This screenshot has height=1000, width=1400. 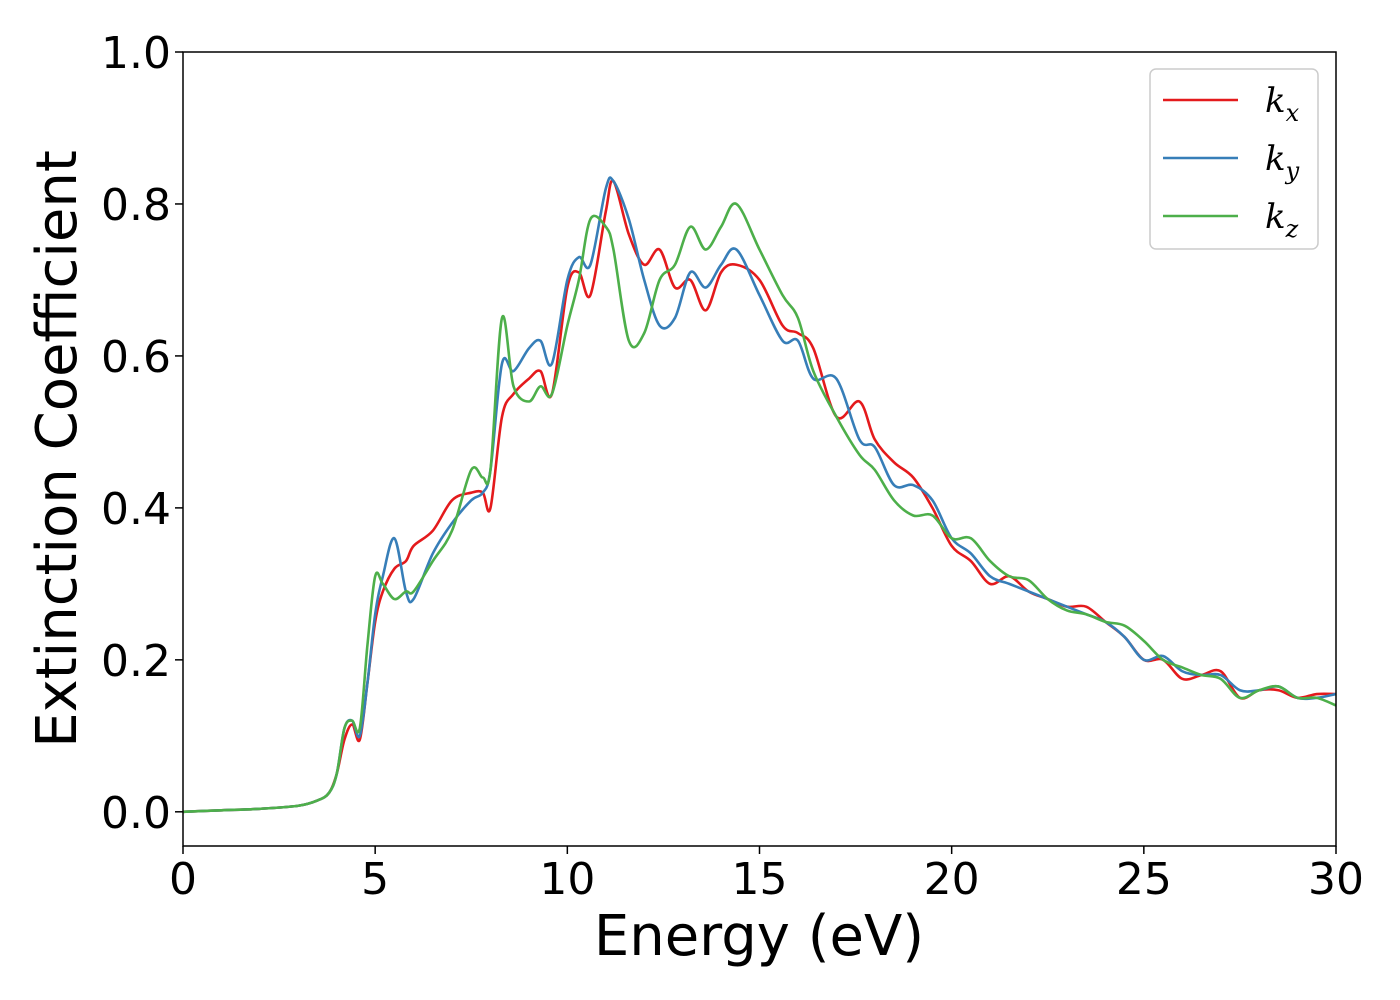 I want to click on y-tick-label: 0.6, so click(x=136, y=357).